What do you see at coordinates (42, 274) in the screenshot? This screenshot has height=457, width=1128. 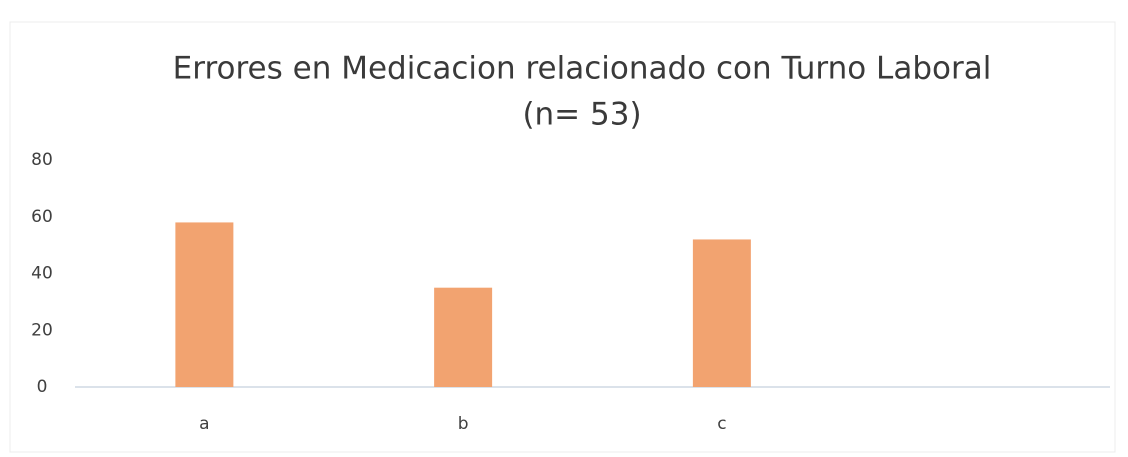 I see `y-tick-label: 40` at bounding box center [42, 274].